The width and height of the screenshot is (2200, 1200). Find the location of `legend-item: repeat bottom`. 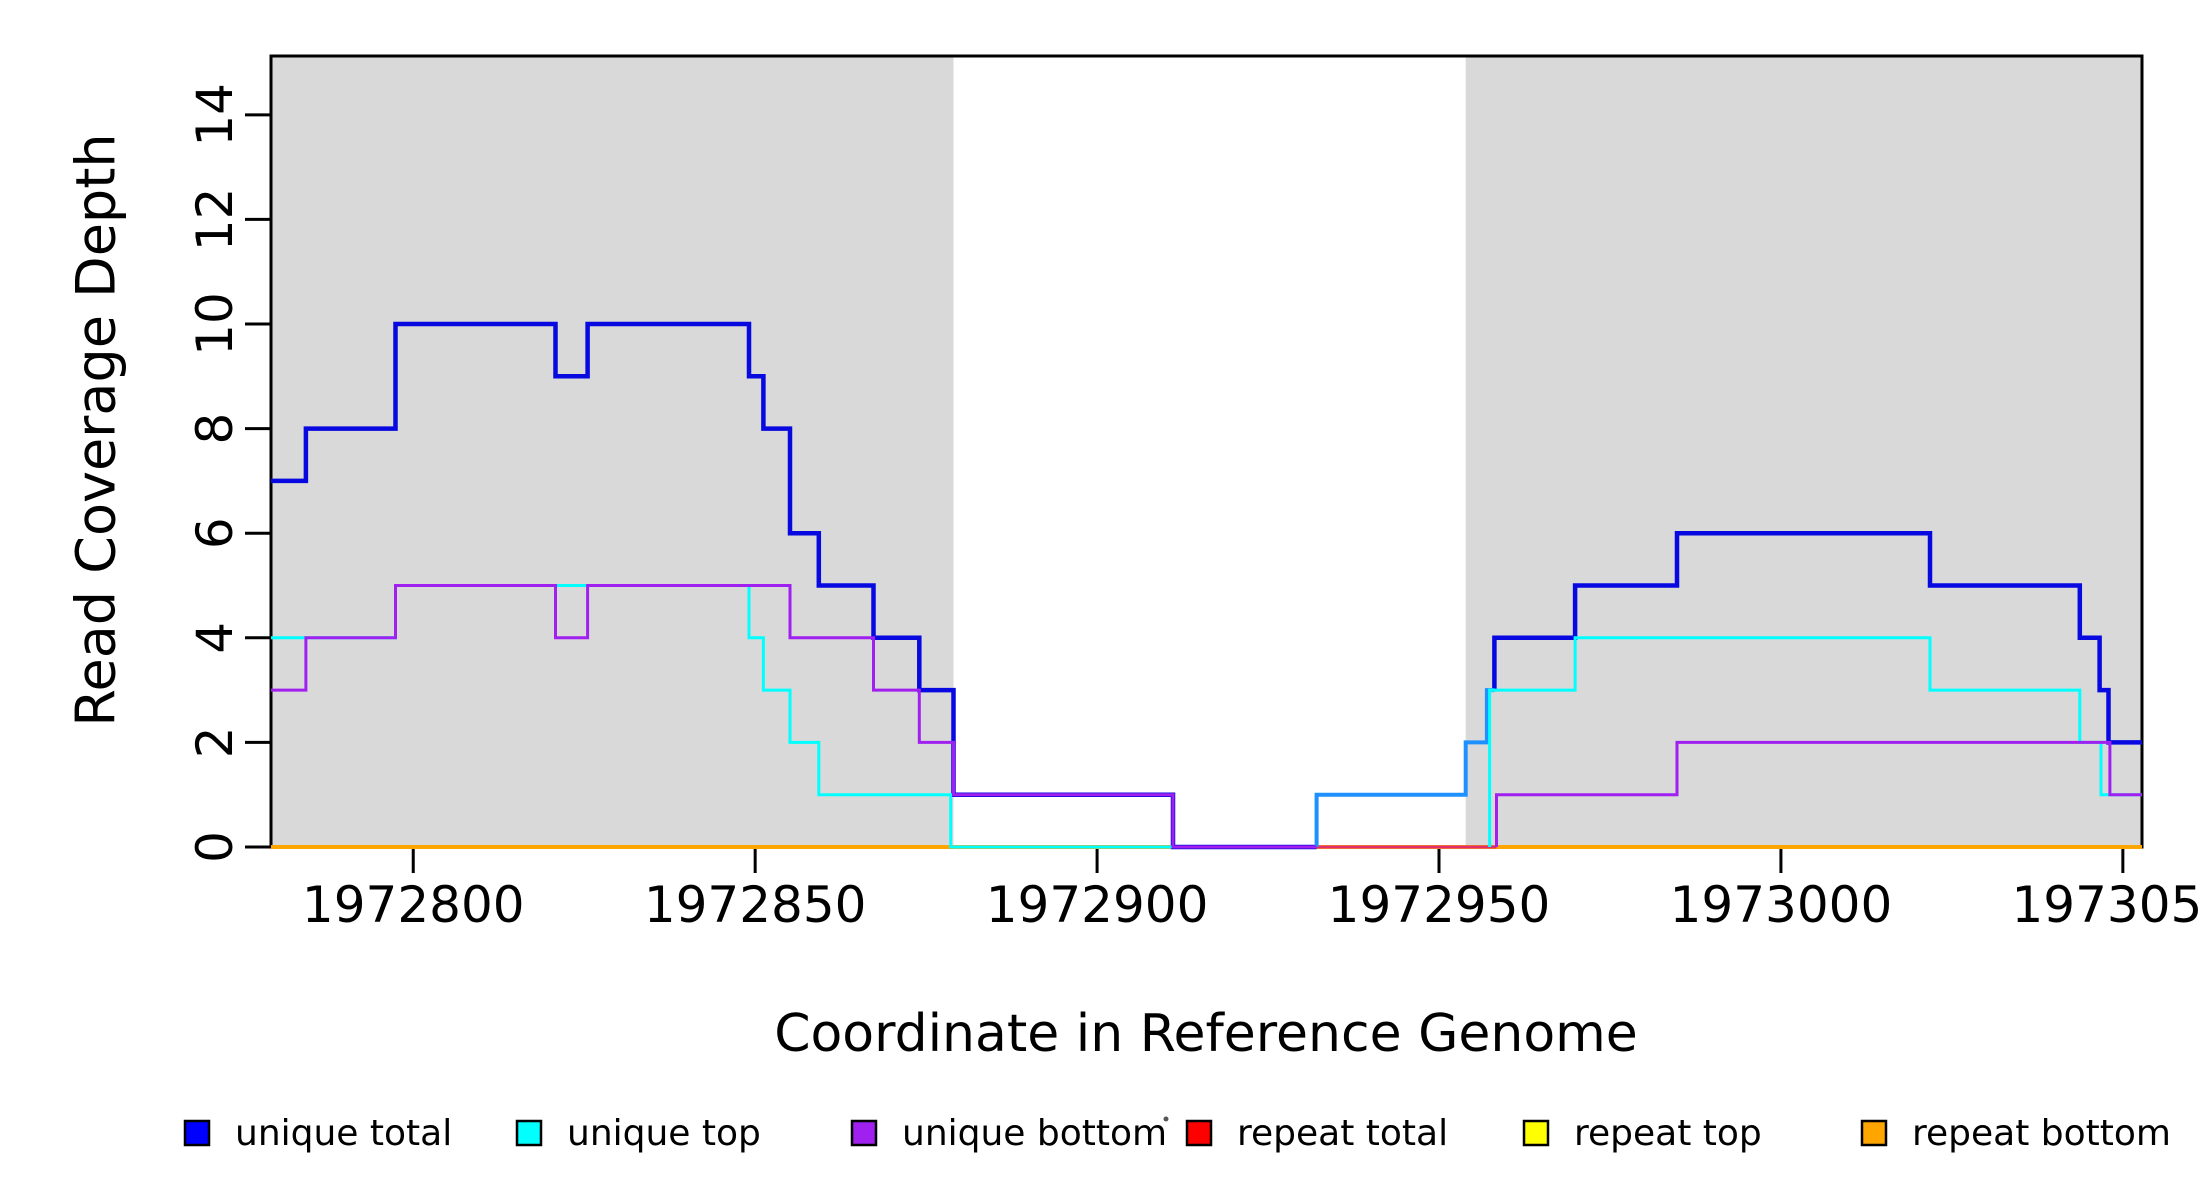

legend-item: repeat bottom is located at coordinates (2015, 1133).